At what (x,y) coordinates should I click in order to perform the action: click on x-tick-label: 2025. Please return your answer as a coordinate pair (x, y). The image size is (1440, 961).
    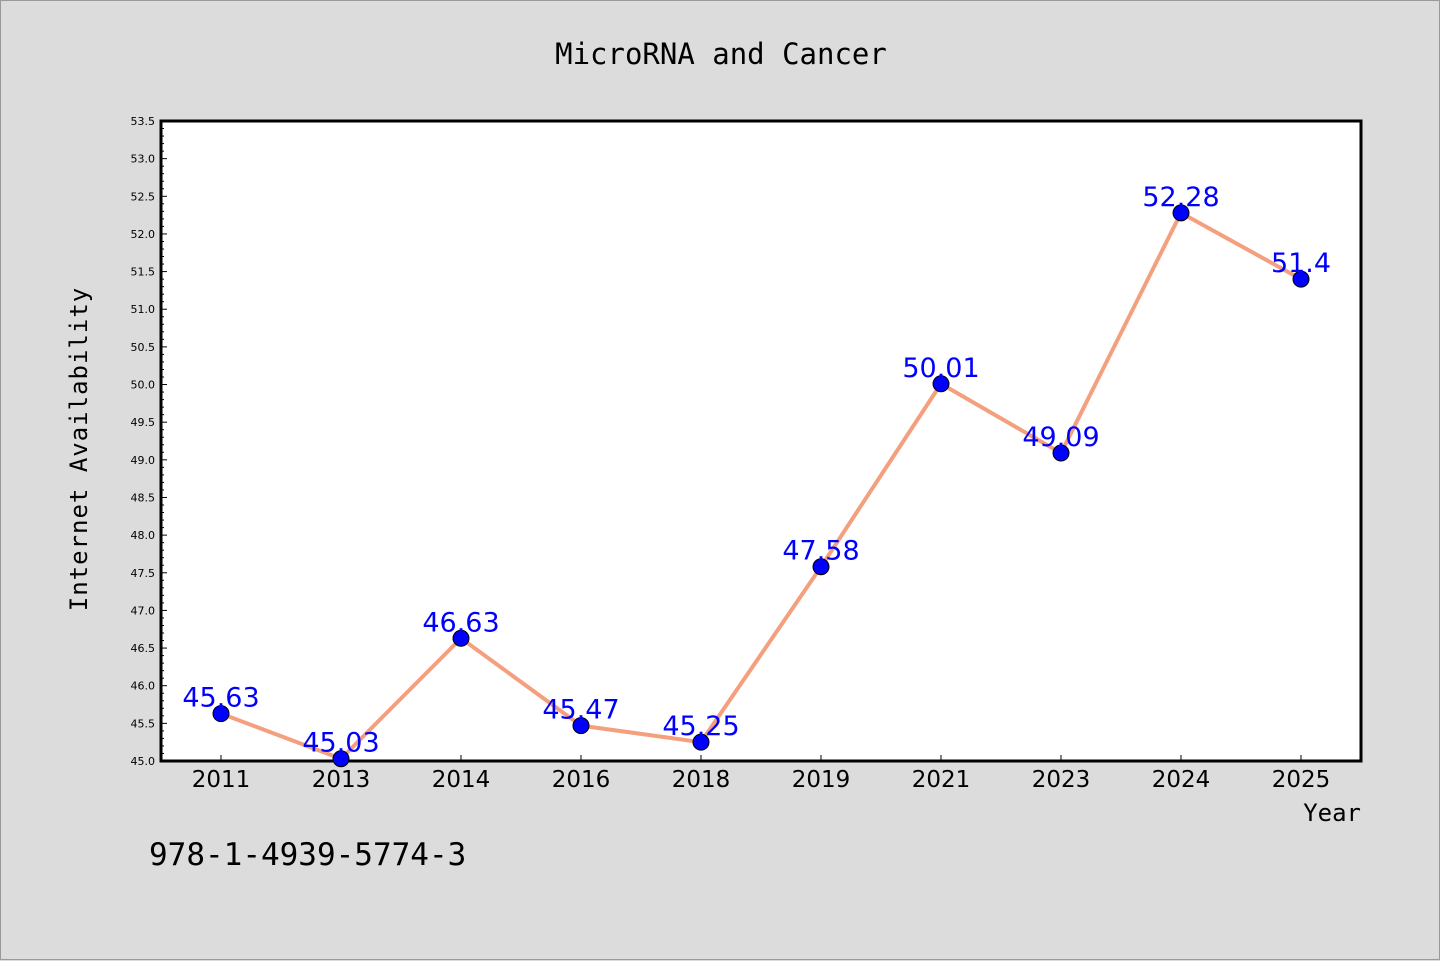
    Looking at the image, I should click on (1301, 780).